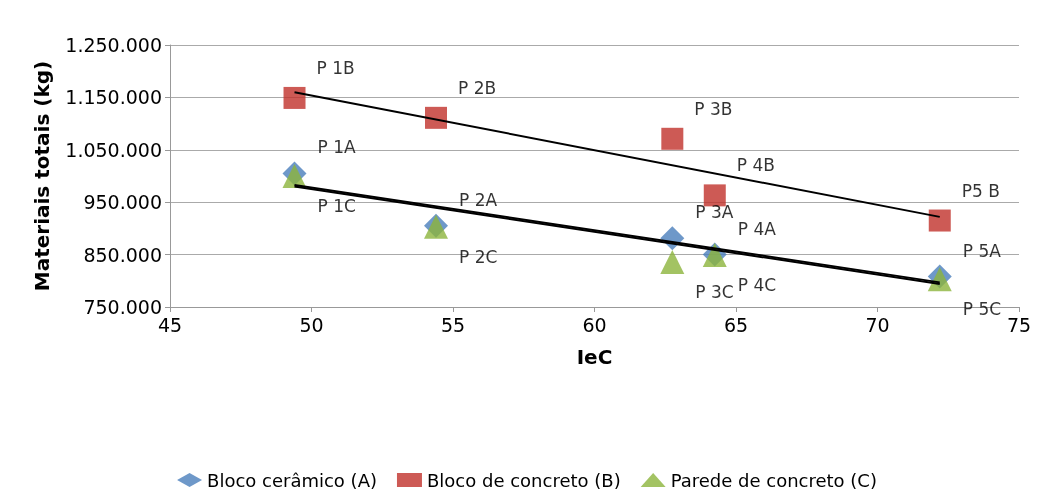 Image resolution: width=1054 pixels, height=504 pixels. Describe the element at coordinates (982, 250) in the screenshot. I see `data-label: P 5A` at that location.